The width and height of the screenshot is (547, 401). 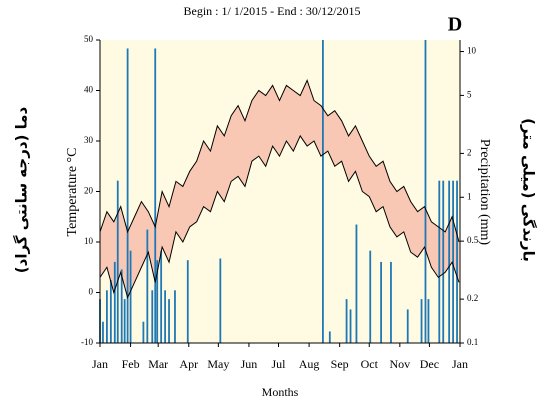 What do you see at coordinates (89, 241) in the screenshot?
I see `y-tick-label: 10` at bounding box center [89, 241].